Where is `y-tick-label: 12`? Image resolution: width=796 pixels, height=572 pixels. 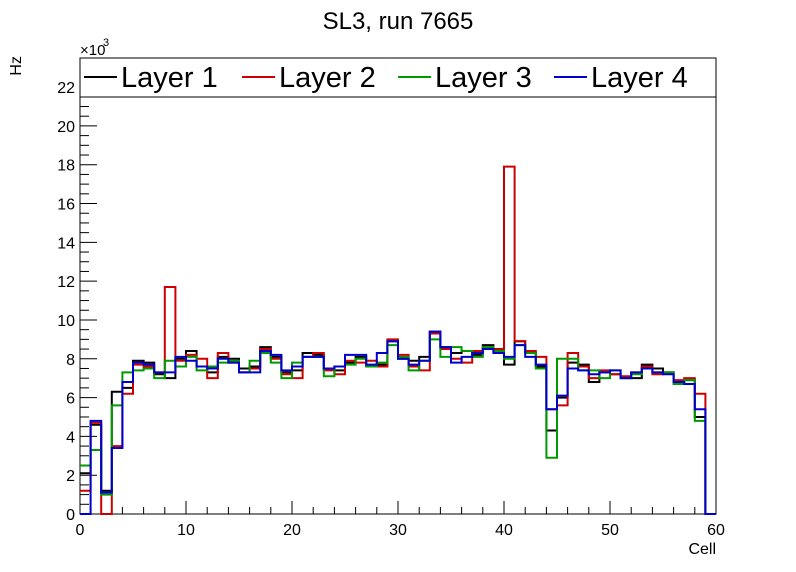 y-tick-label: 12 is located at coordinates (66, 282).